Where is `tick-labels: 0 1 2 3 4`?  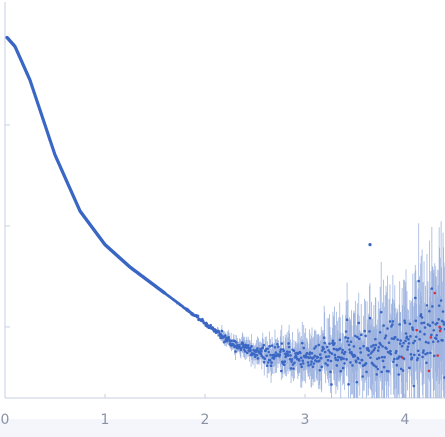
tick-labels: 0 1 2 3 4 is located at coordinates (205, 420).